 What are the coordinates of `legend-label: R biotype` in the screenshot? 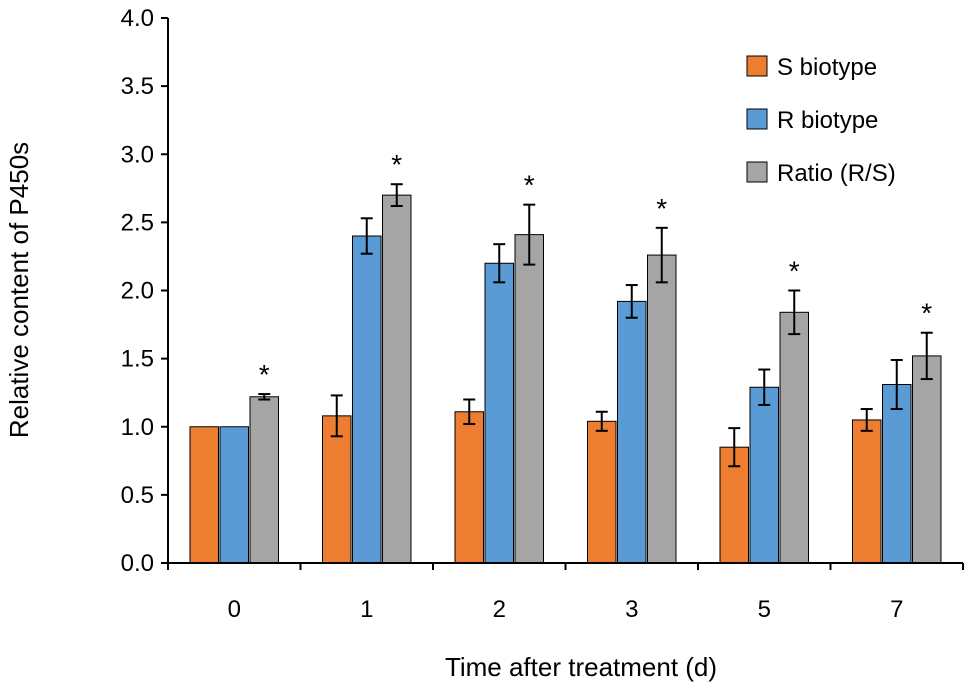 It's located at (827, 120).